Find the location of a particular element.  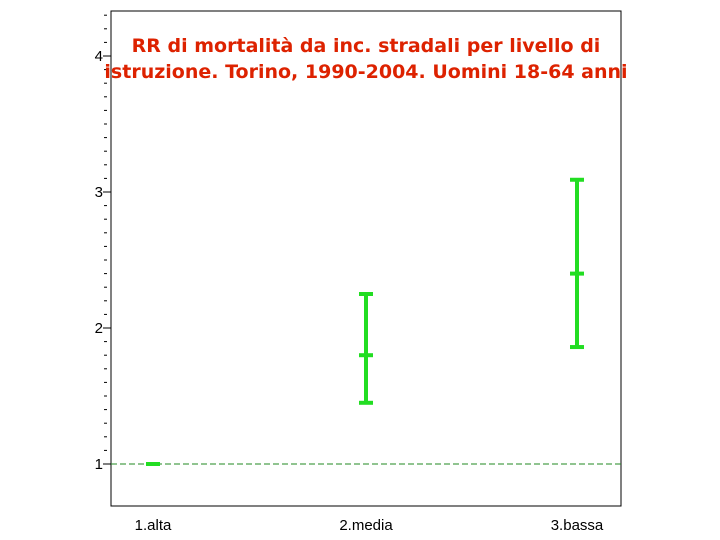

y-tick-label: 1 is located at coordinates (99, 464).